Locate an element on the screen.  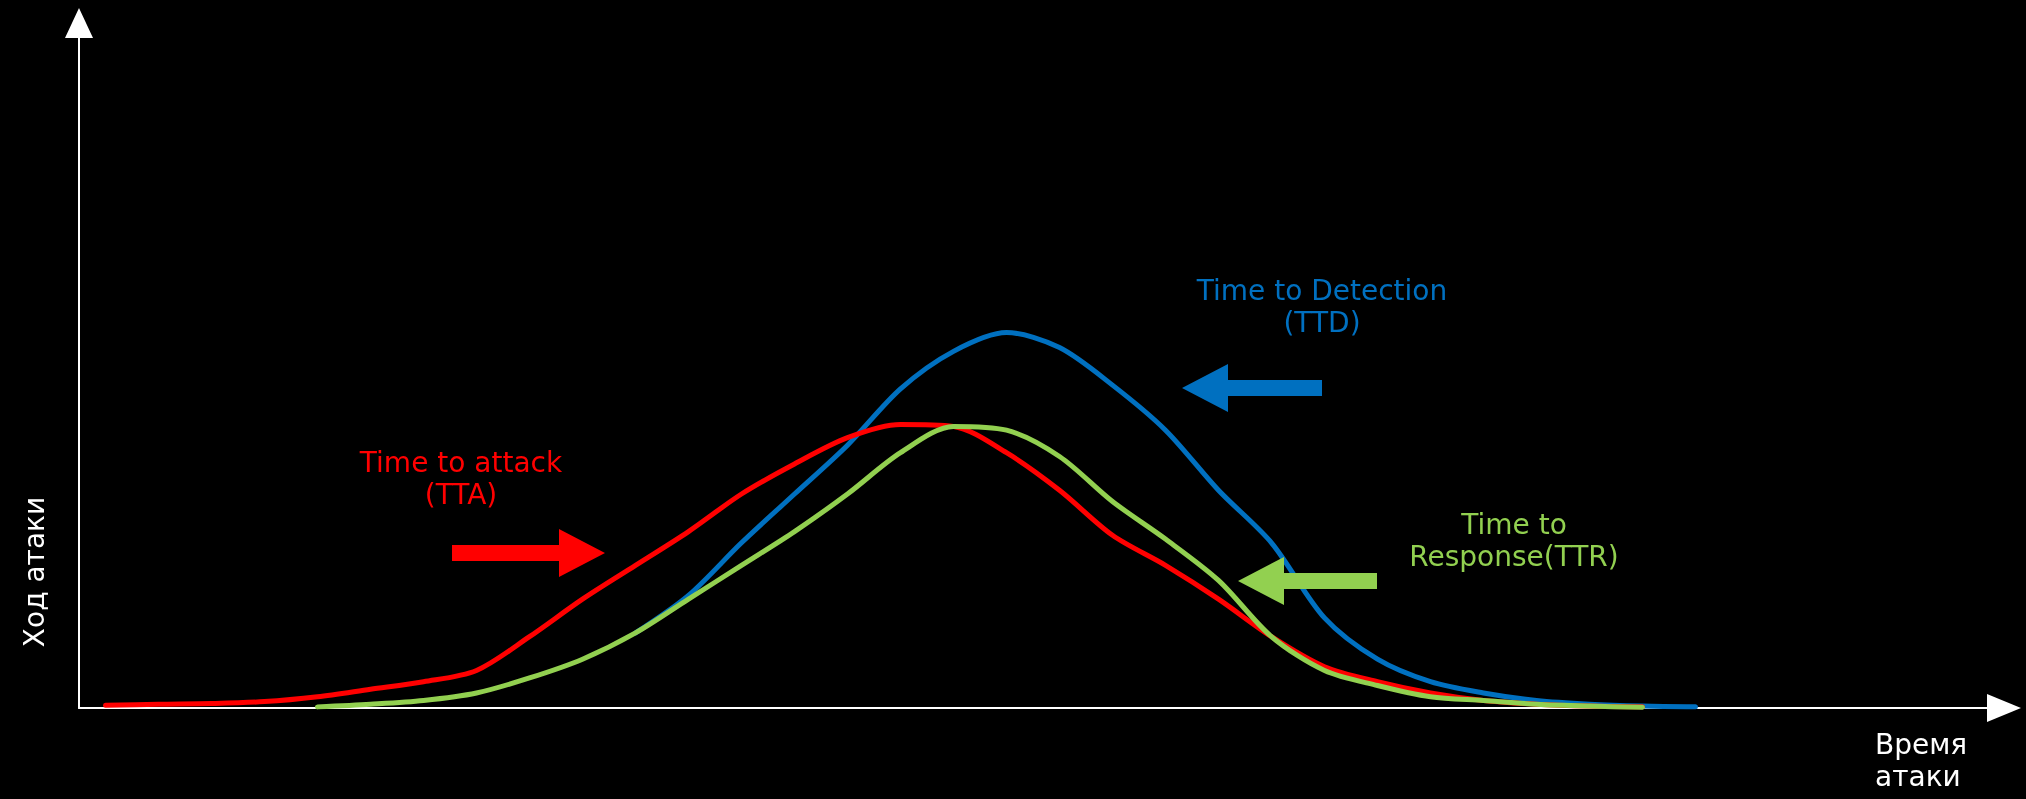
x-axis-title: Время атаки is located at coordinates (1926, 760).